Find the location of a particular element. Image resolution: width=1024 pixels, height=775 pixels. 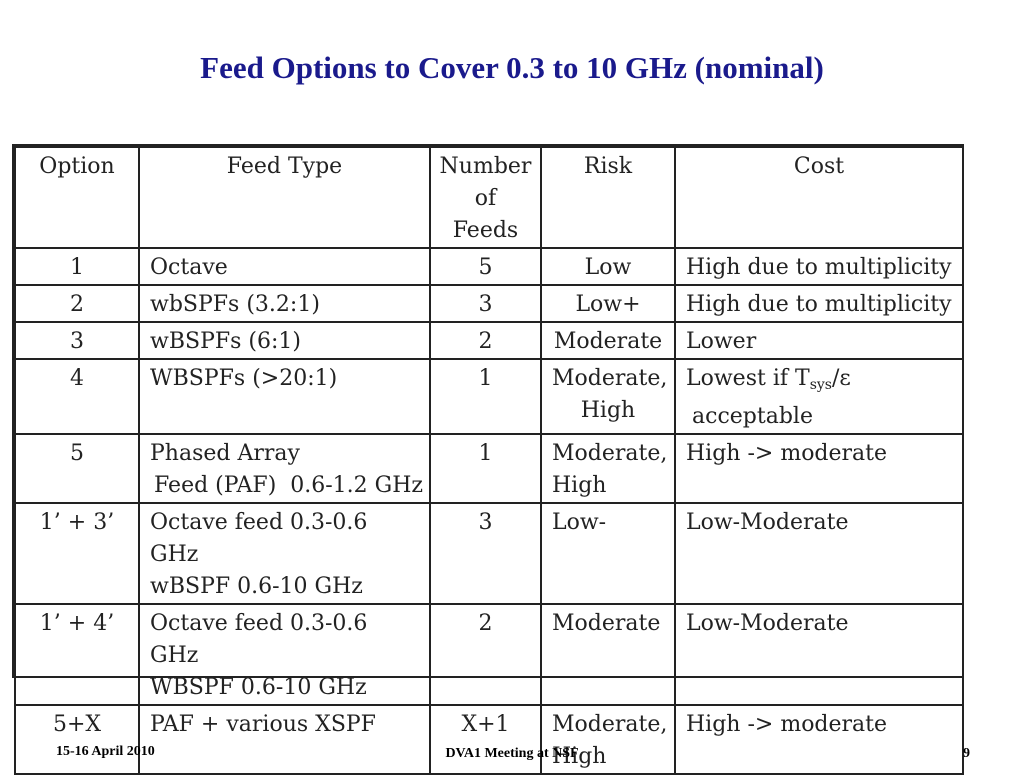

cell-option: 4 is located at coordinates (77, 396).